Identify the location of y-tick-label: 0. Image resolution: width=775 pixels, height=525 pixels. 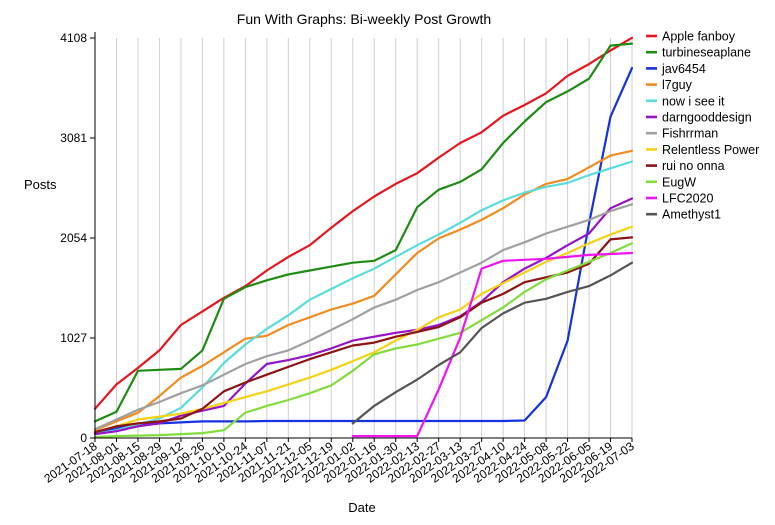
(83, 438).